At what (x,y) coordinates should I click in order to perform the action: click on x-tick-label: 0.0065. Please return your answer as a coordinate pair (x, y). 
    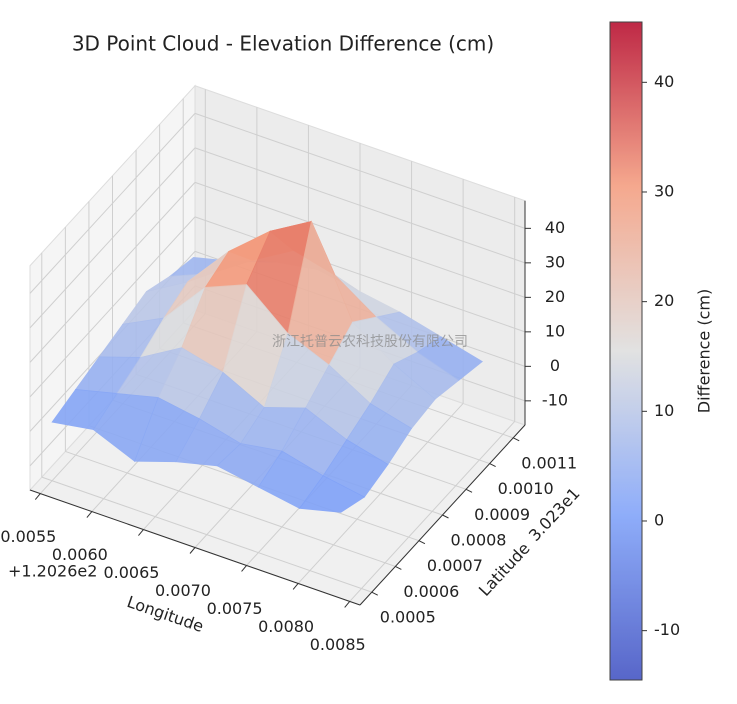
    Looking at the image, I should click on (131, 572).